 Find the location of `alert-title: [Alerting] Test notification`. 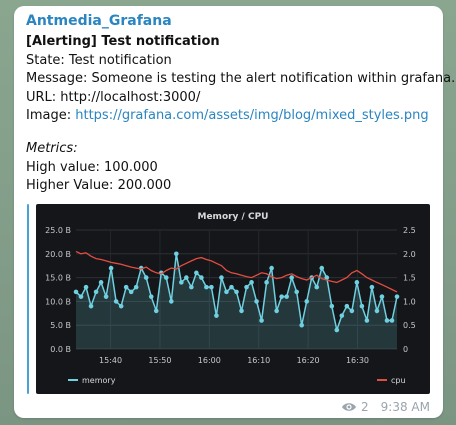

alert-title: [Alerting] Test notification is located at coordinates (123, 41).